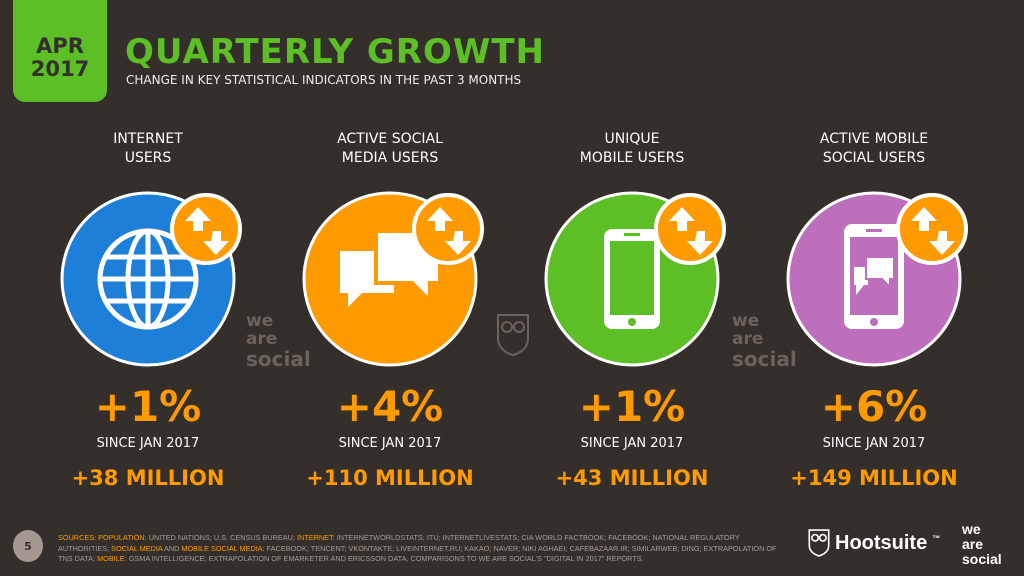 This screenshot has width=1024, height=576. I want to click on stat-absolute: +43 MILLION, so click(632, 478).